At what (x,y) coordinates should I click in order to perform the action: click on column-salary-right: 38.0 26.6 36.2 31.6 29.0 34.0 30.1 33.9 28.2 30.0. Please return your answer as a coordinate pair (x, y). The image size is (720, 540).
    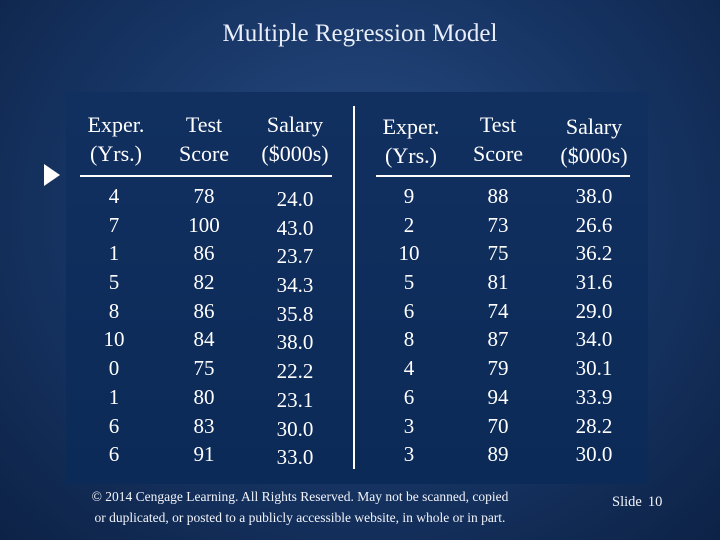
    Looking at the image, I should click on (594, 325).